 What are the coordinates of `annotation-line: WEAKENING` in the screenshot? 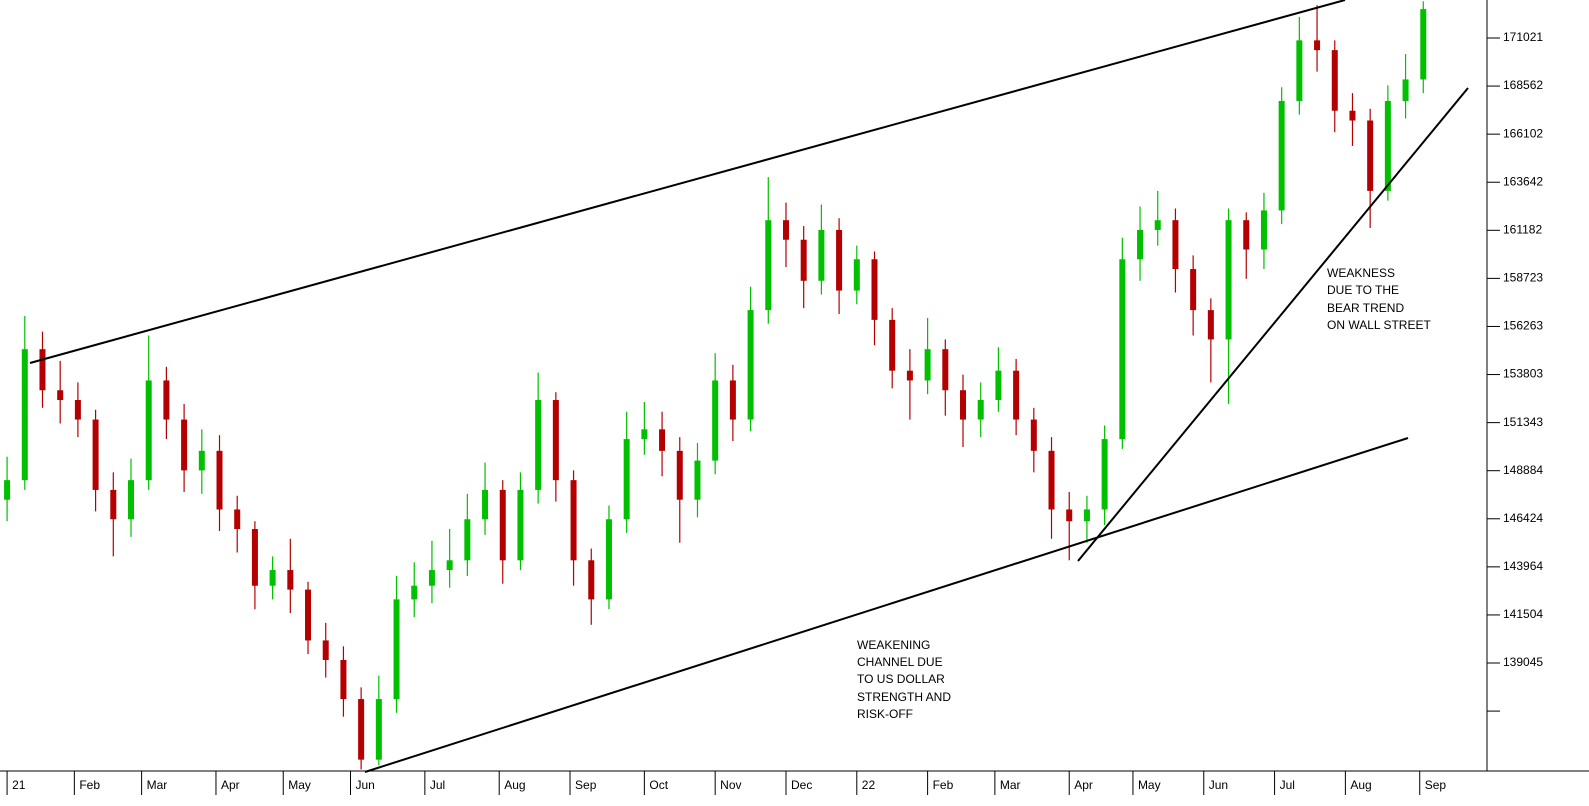 It's located at (893, 645).